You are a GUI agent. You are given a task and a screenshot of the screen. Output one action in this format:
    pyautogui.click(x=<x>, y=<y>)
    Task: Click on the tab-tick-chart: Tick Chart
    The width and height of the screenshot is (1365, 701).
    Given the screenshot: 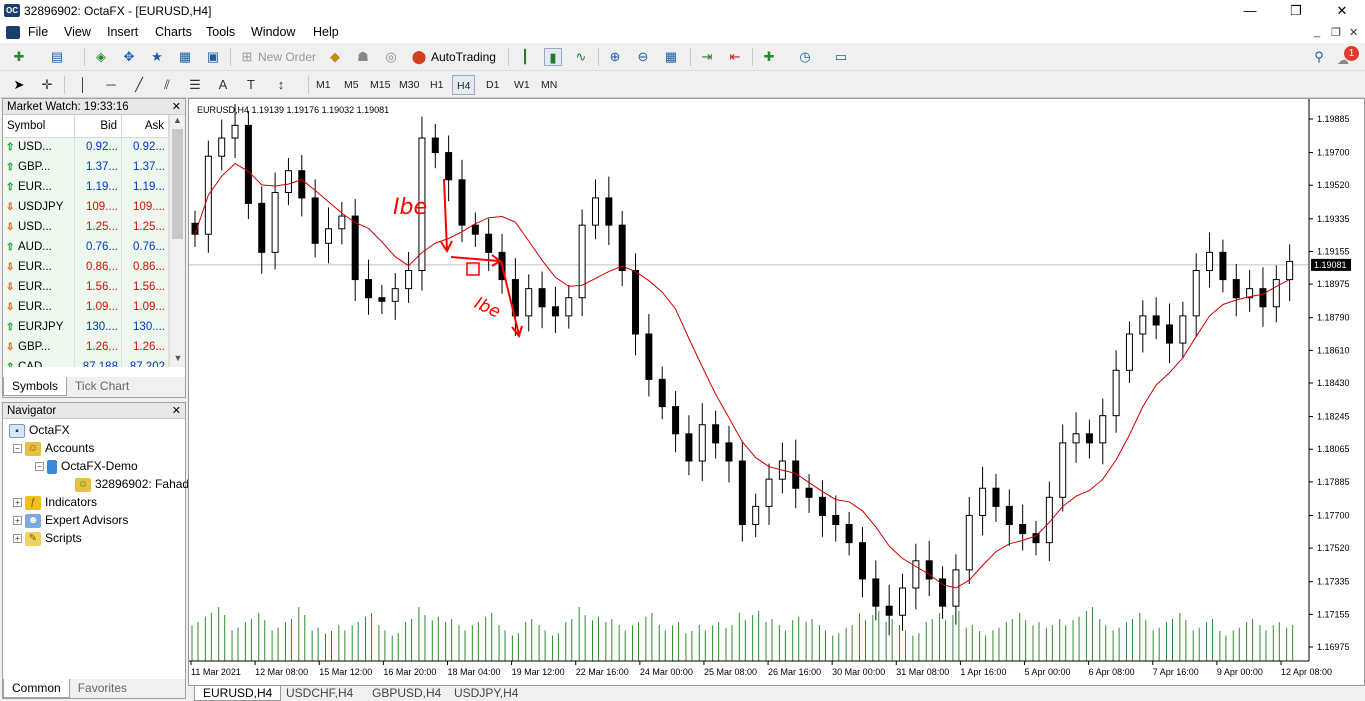 What is the action you would take?
    pyautogui.click(x=102, y=386)
    